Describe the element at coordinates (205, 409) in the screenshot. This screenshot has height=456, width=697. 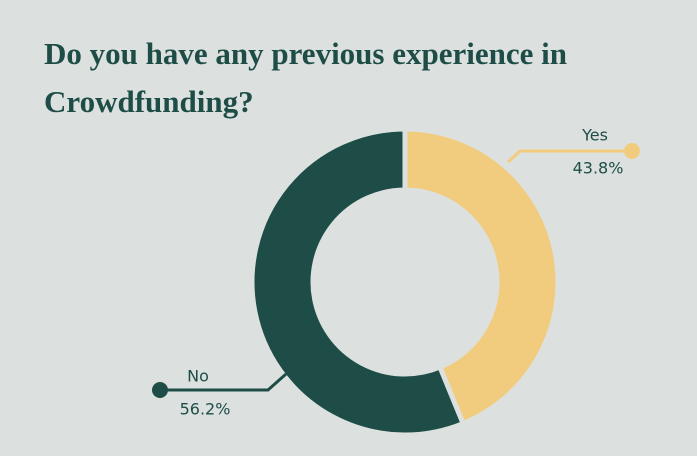
I see `value-label: 56.2%` at that location.